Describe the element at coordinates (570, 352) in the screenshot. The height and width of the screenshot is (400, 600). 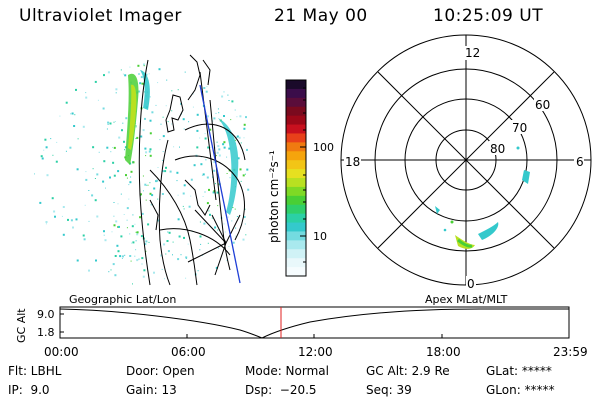
I see `timeline-xtick-2359: 23:59` at that location.